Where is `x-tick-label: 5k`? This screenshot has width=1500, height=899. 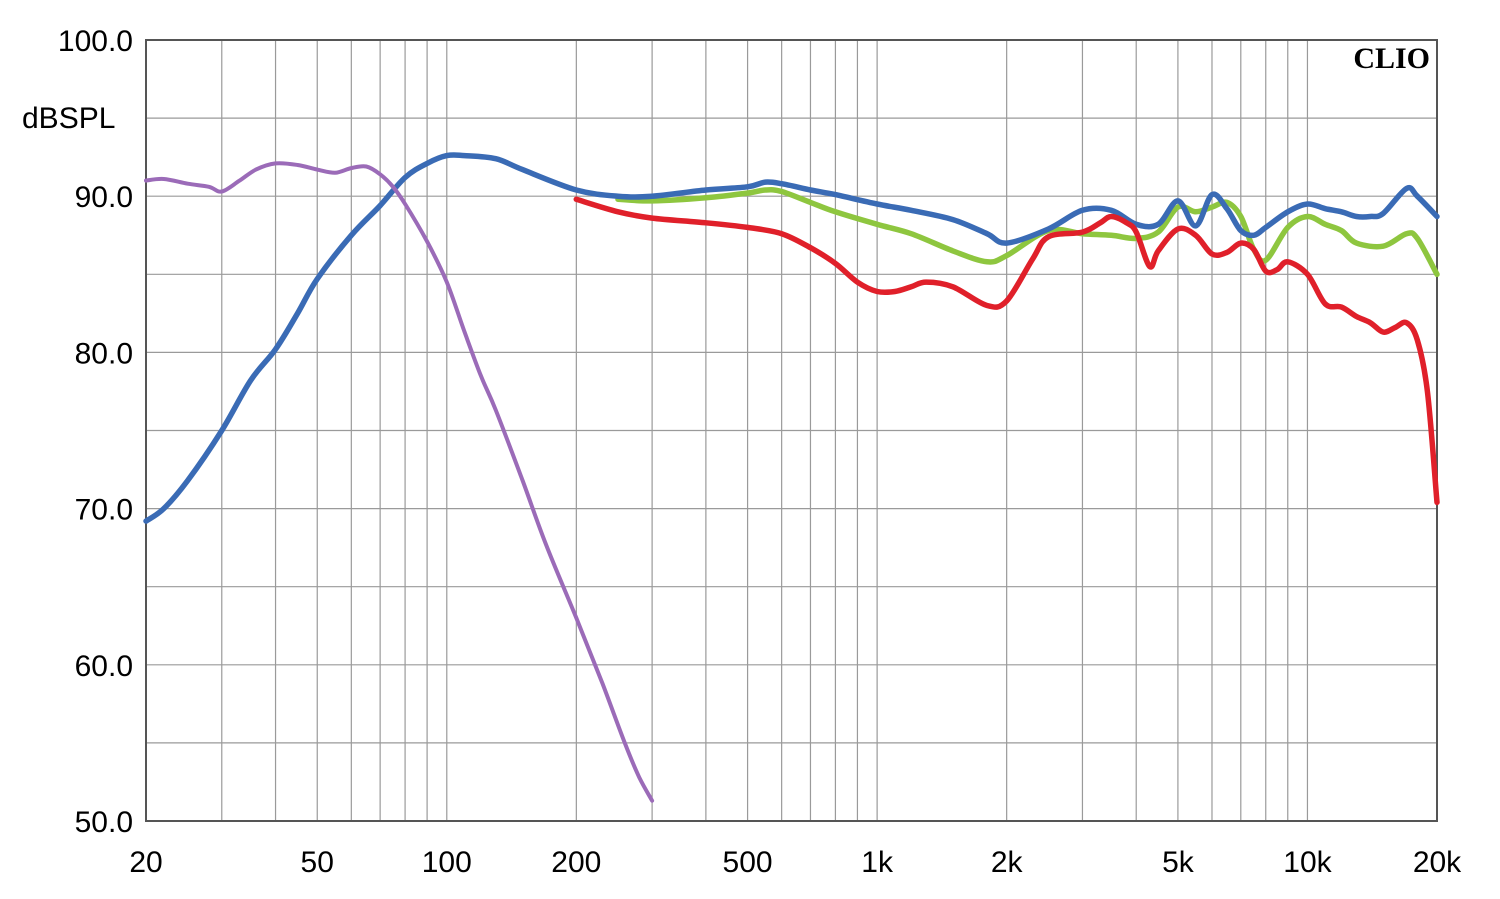
x-tick-label: 5k is located at coordinates (1178, 862).